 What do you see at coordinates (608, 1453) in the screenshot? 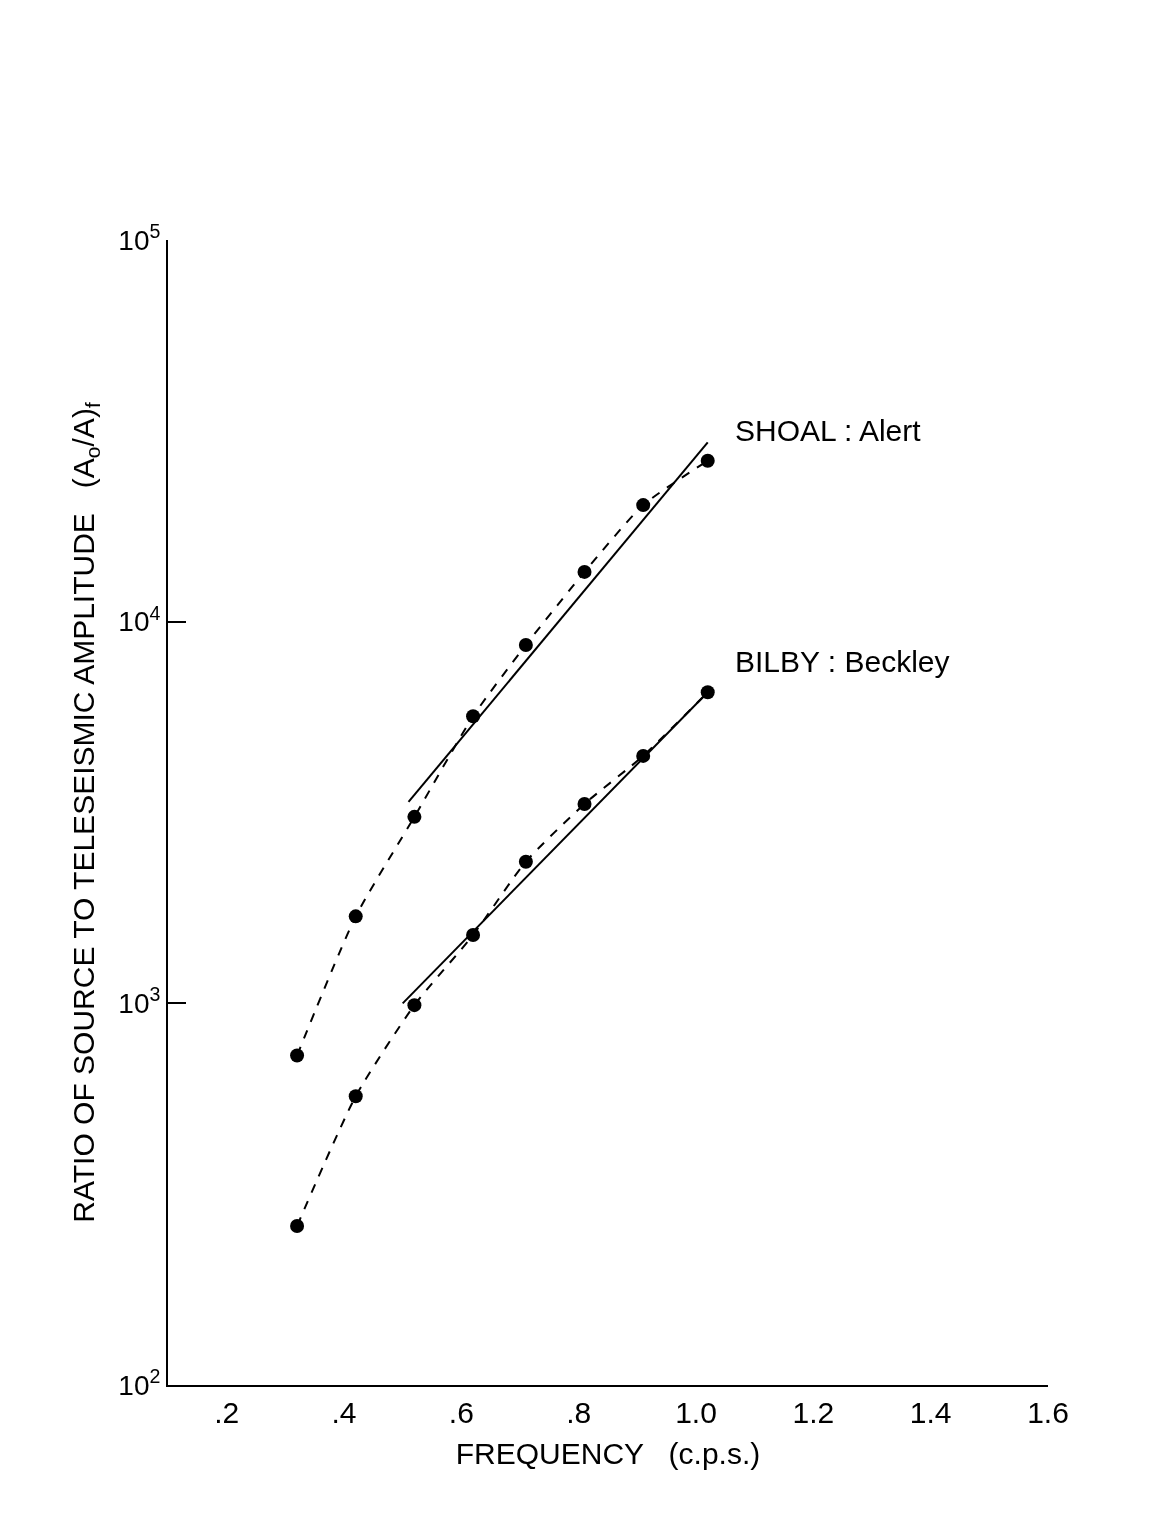
I see `x-axis-title: FREQUENCY (c.p.s.)` at bounding box center [608, 1453].